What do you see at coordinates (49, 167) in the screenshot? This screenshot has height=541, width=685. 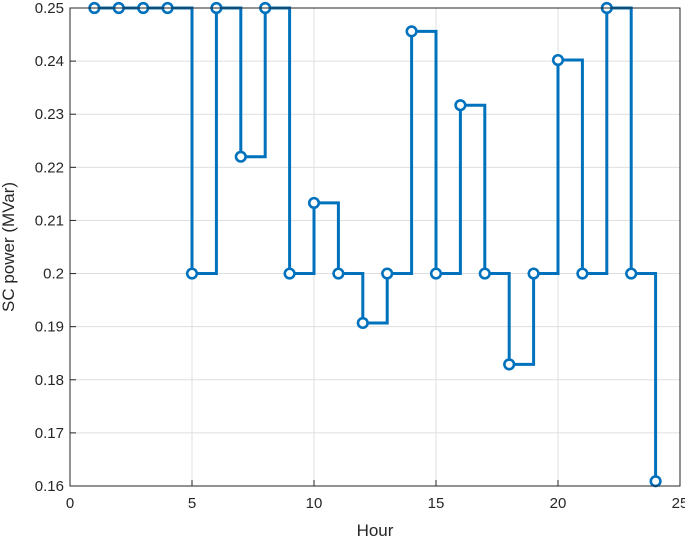 I see `y-tick-label: 0.22` at bounding box center [49, 167].